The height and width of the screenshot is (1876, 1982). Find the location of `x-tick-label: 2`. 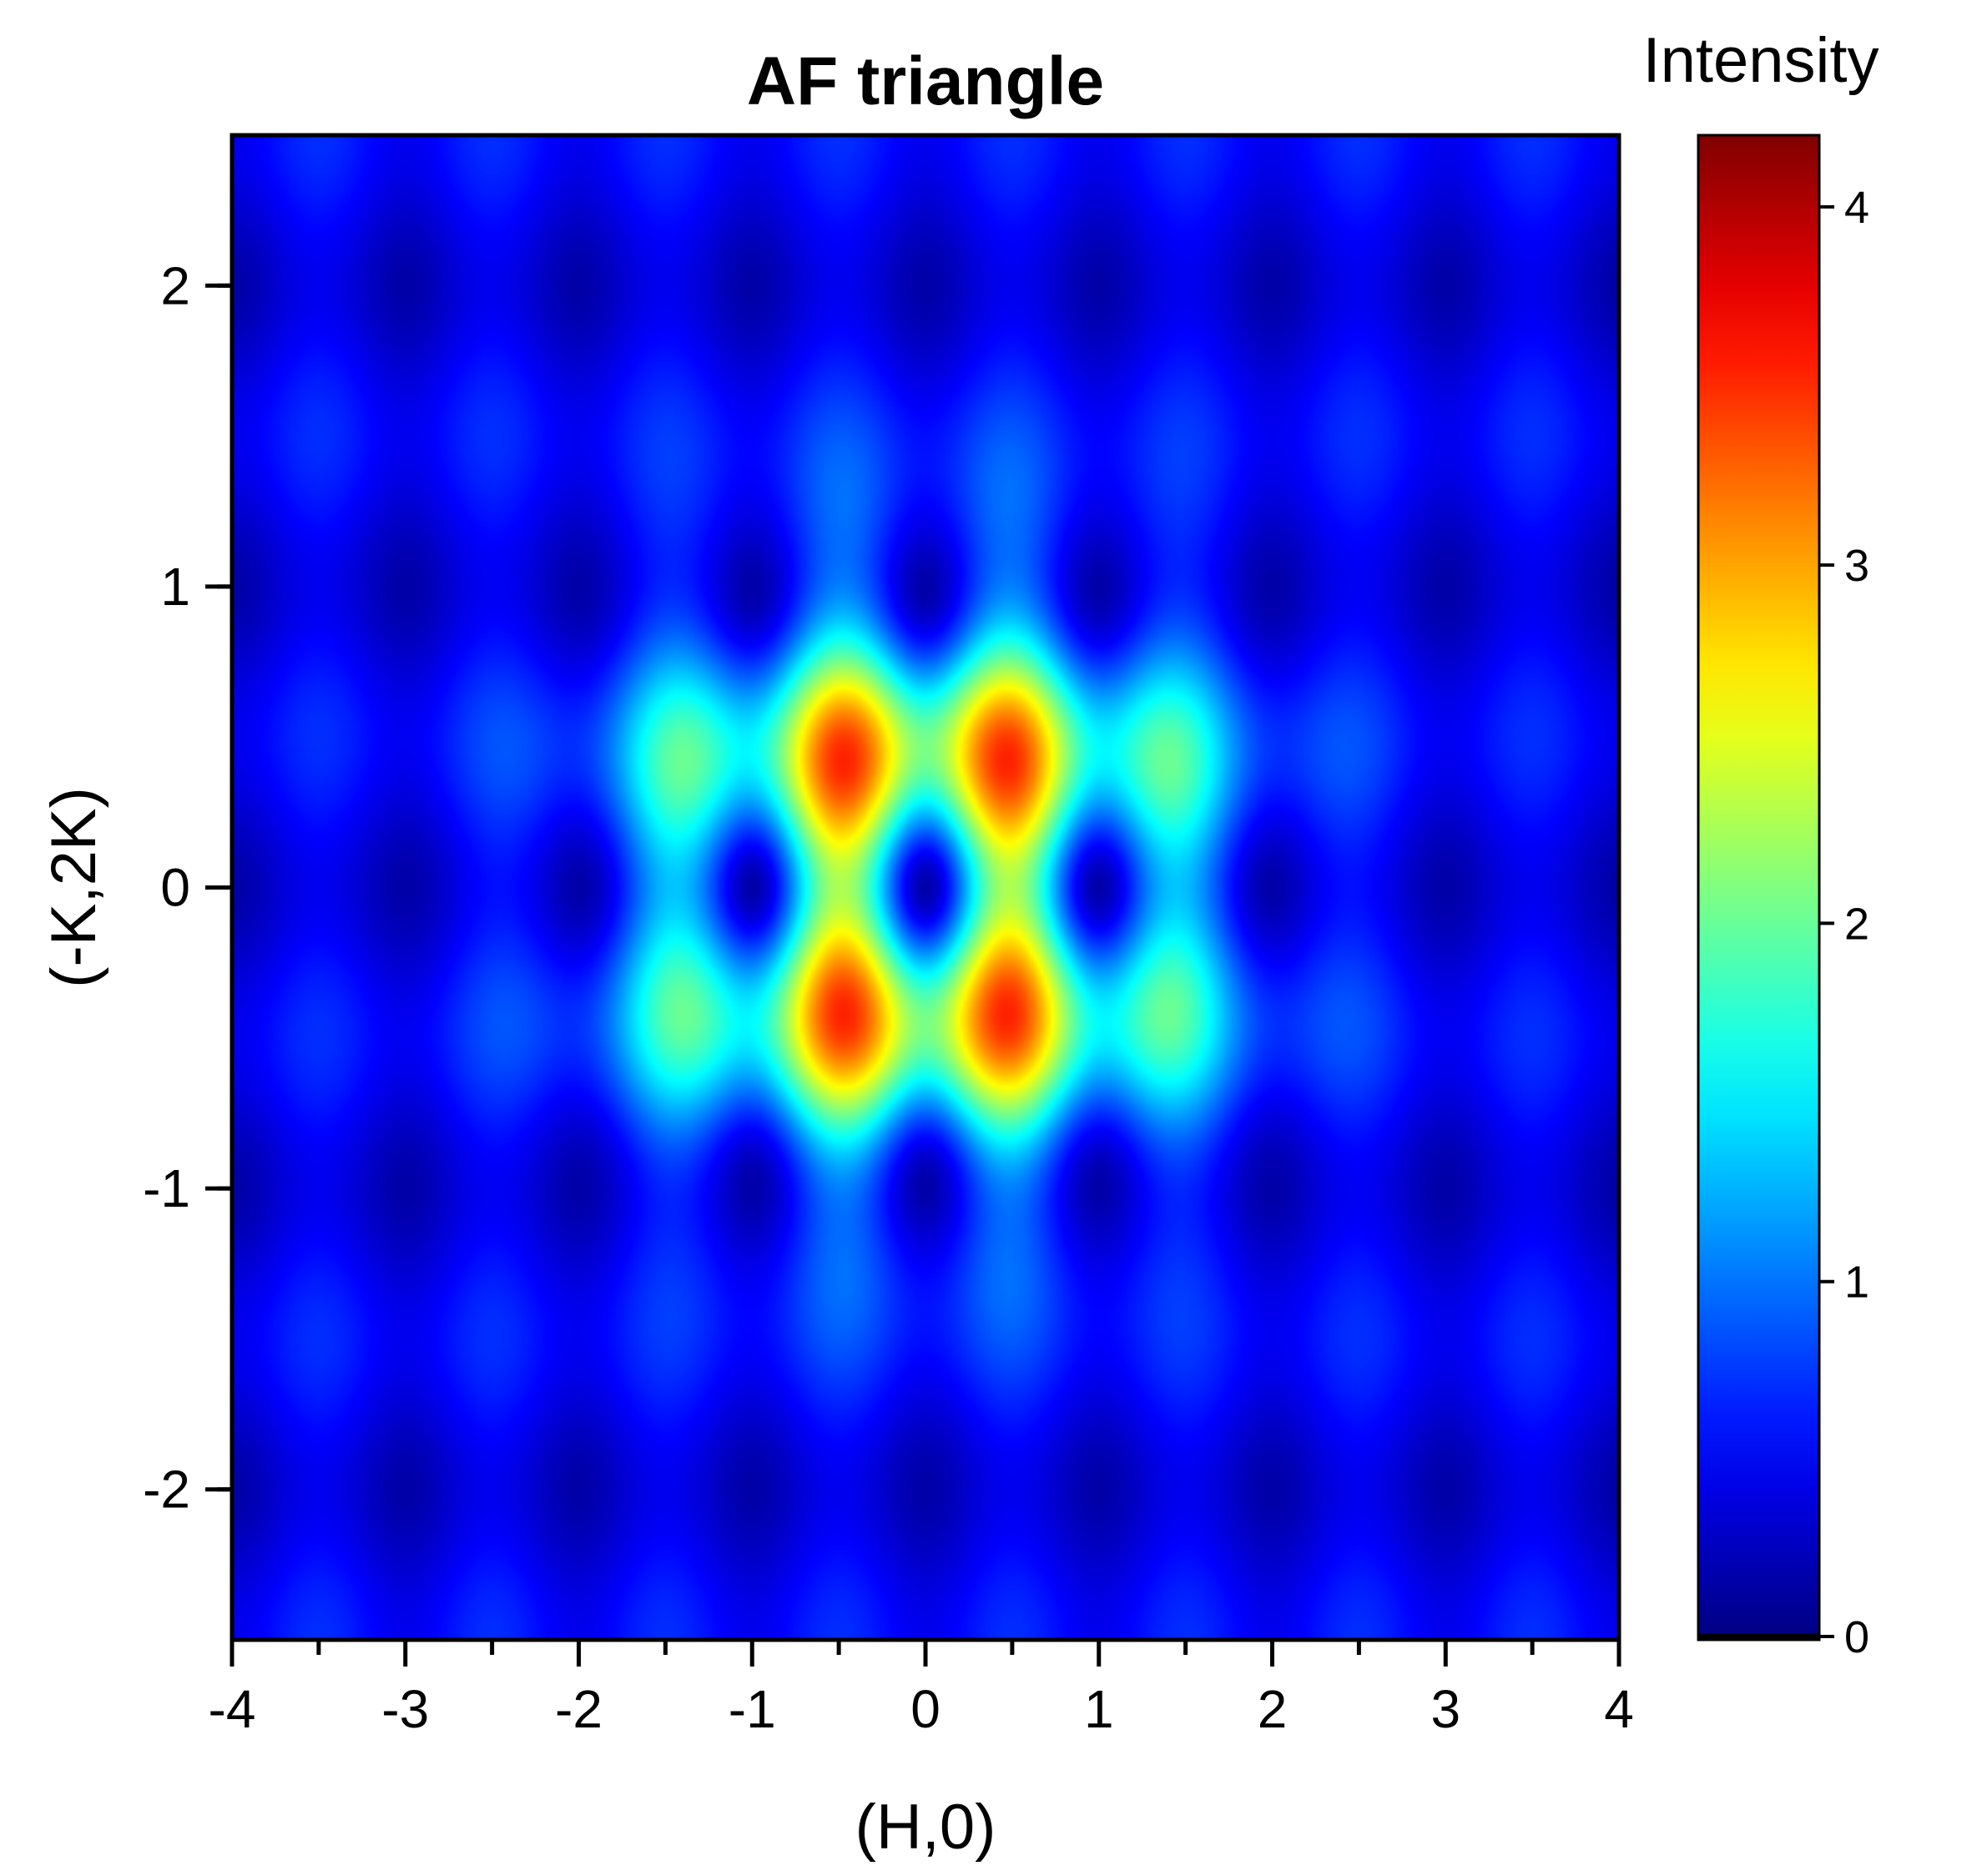

x-tick-label: 2 is located at coordinates (1273, 1709).